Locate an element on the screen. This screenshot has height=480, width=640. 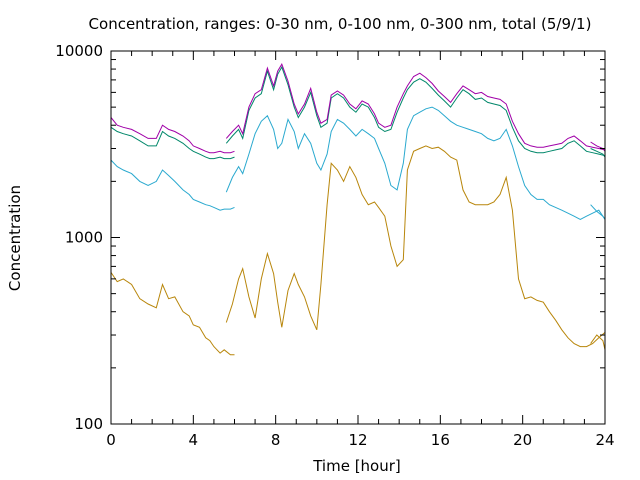
x-axis-label: Time [hour] is located at coordinates (356, 466).